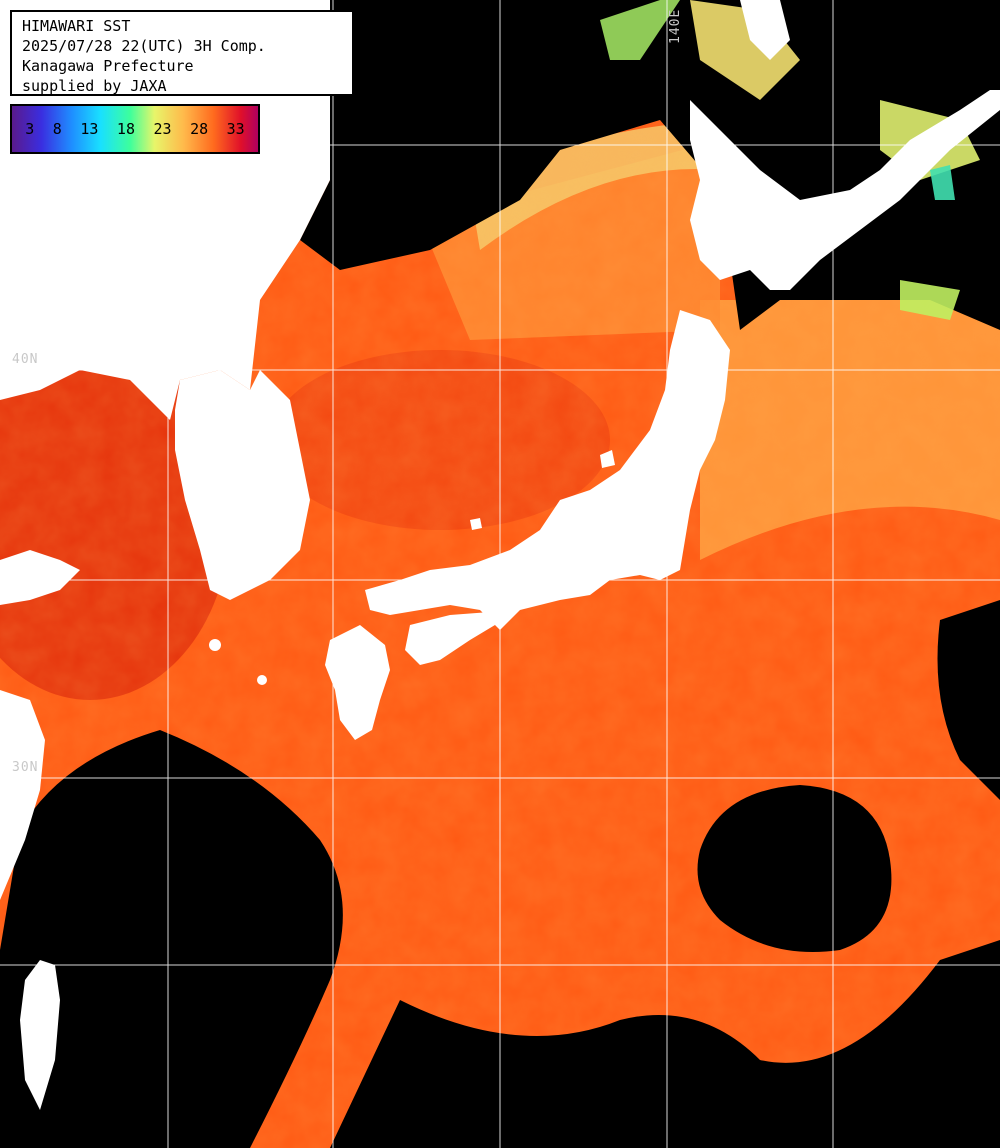  Describe the element at coordinates (89, 129) in the screenshot. I see `colorbar-tick: 13` at that location.